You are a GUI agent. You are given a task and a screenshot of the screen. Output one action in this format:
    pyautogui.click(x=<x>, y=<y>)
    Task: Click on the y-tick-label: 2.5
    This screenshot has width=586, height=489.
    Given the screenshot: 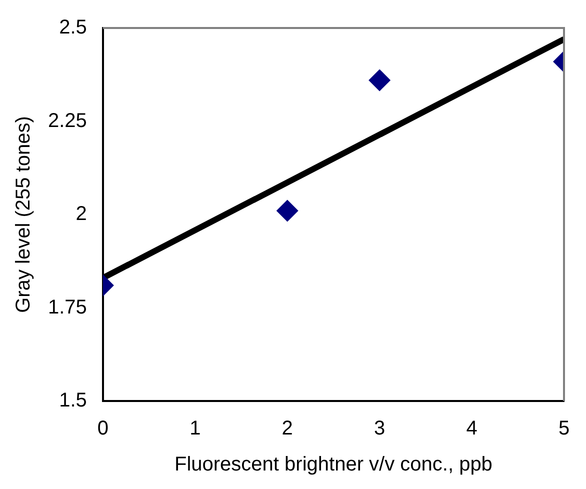 What is the action you would take?
    pyautogui.click(x=73, y=27)
    